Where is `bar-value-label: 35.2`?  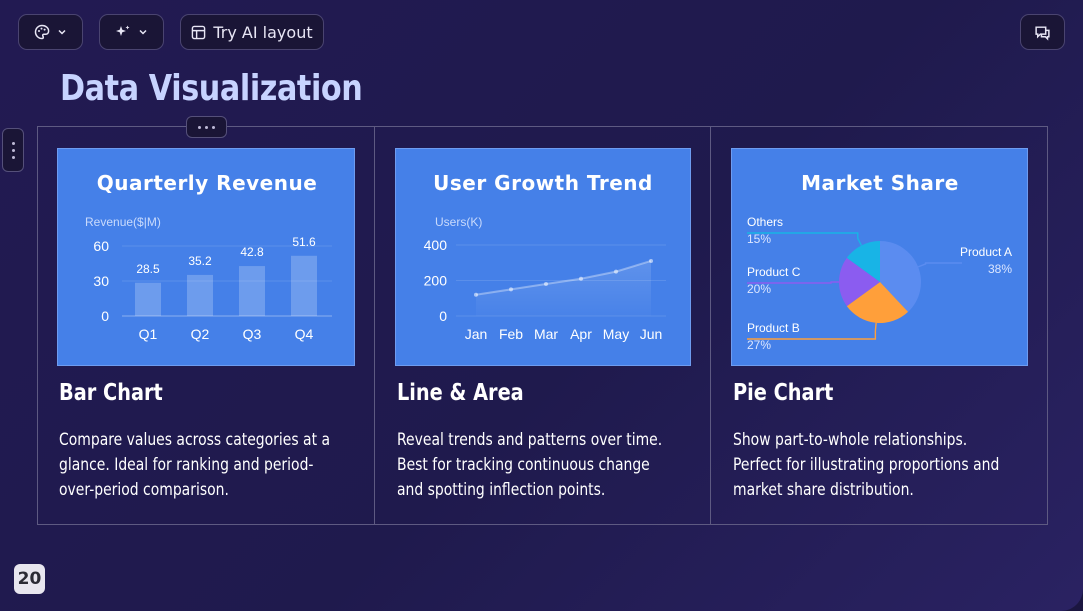
bar-value-label: 35.2 is located at coordinates (200, 261).